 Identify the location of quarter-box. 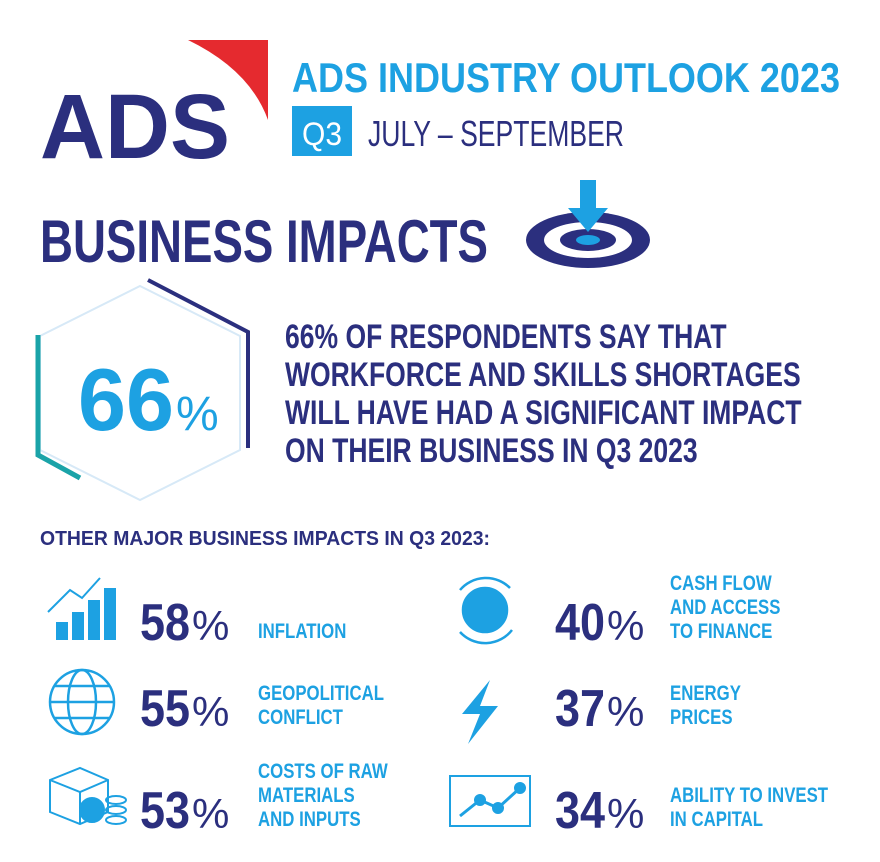
(322, 131).